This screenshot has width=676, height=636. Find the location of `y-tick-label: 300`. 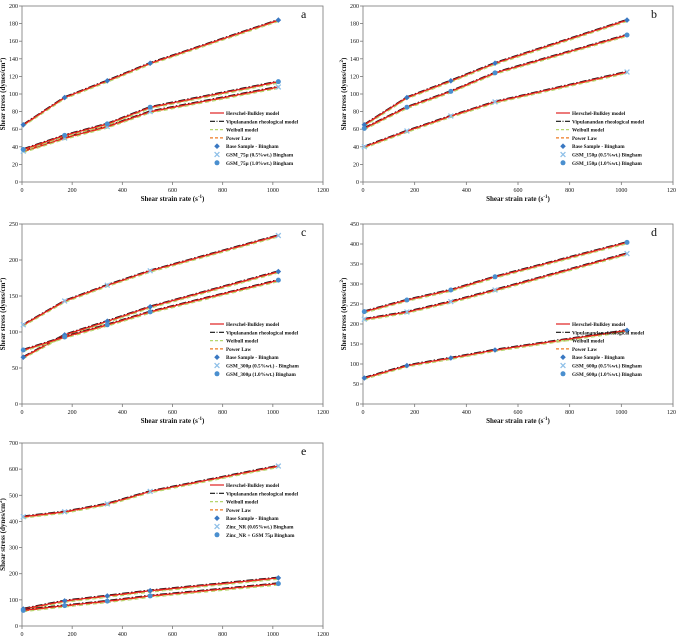

y-tick-label: 300 is located at coordinates (13, 549).